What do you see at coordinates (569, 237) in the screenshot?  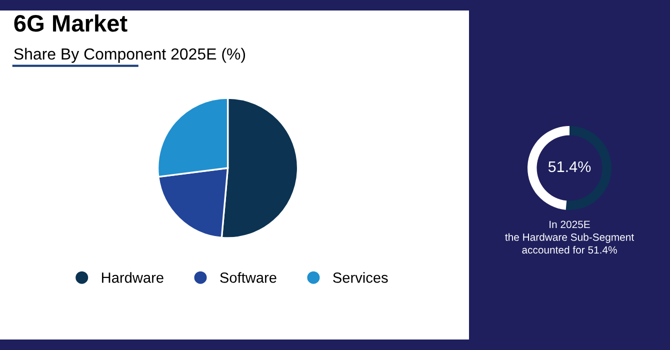 I see `text: In 2025E the Hardware Sub-Segment accounted for 51.4%` at bounding box center [569, 237].